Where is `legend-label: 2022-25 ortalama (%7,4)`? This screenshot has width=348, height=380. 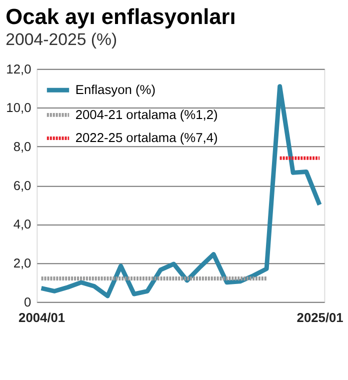
legend-label: 2022-25 ortalama (%7,4) is located at coordinates (146, 138).